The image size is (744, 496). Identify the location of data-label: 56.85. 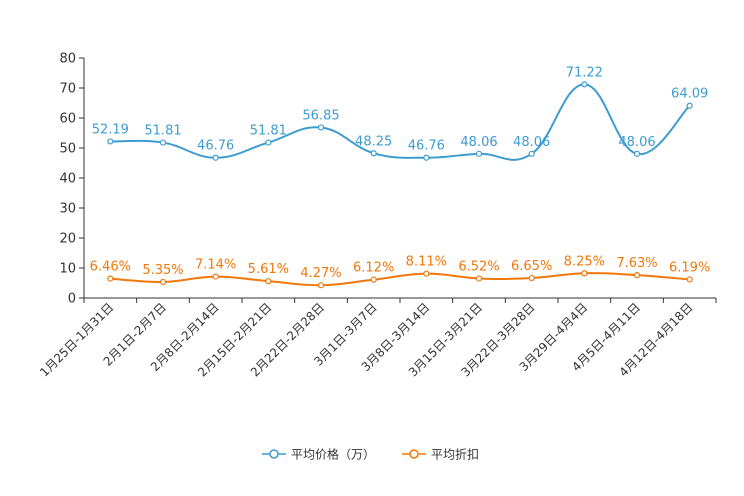
(320, 115).